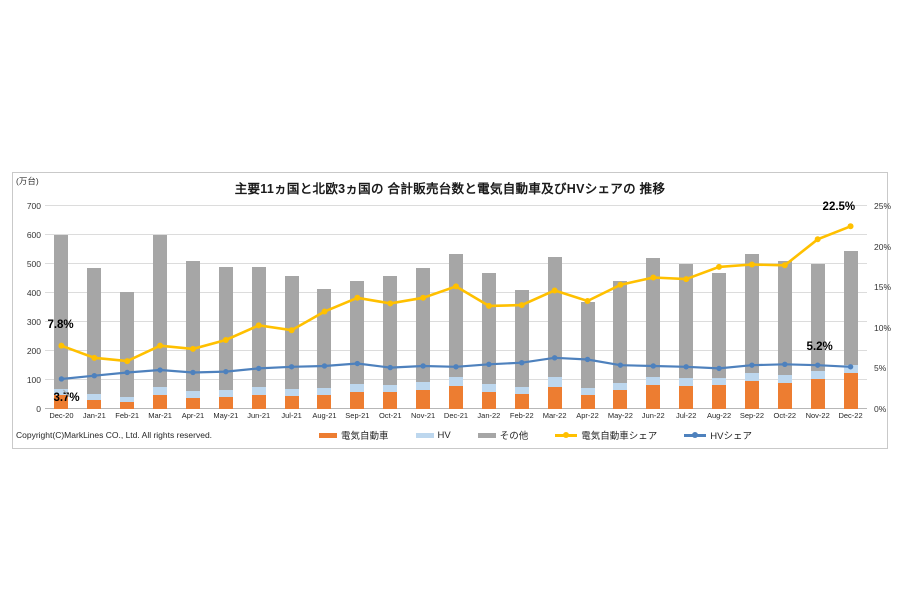  I want to click on legend-item-その他: その他, so click(502, 435).